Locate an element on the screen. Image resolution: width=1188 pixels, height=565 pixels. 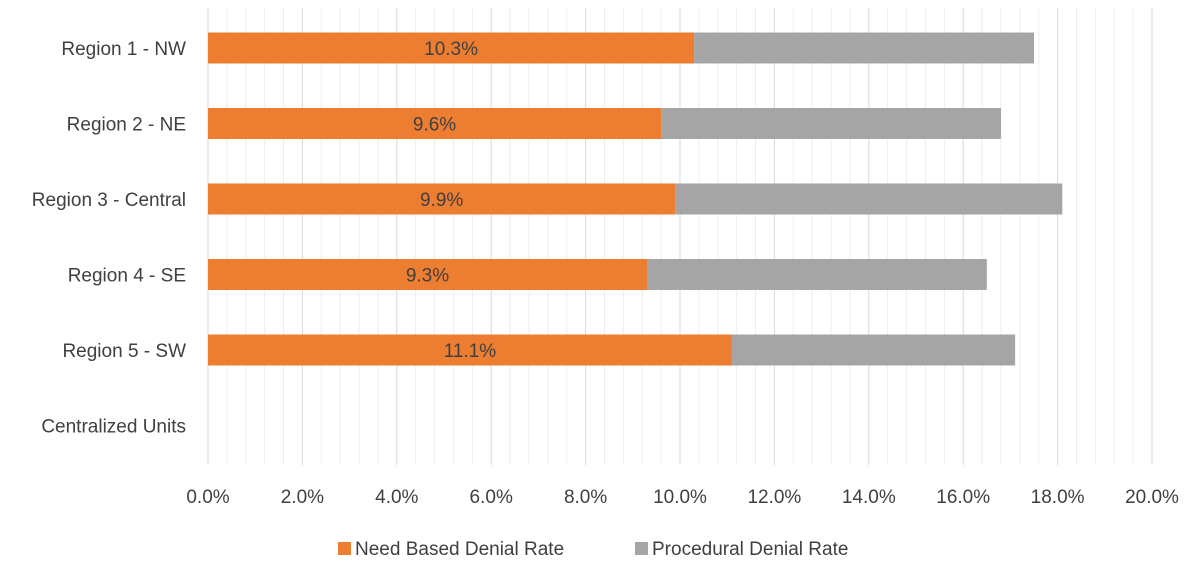
x-tick-label: 4.0% is located at coordinates (396, 497).